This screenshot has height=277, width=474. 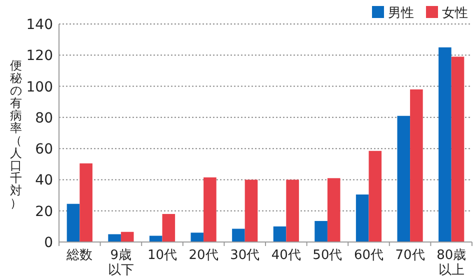 What do you see at coordinates (48, 243) in the screenshot?
I see `y-tick-label: 0` at bounding box center [48, 243].